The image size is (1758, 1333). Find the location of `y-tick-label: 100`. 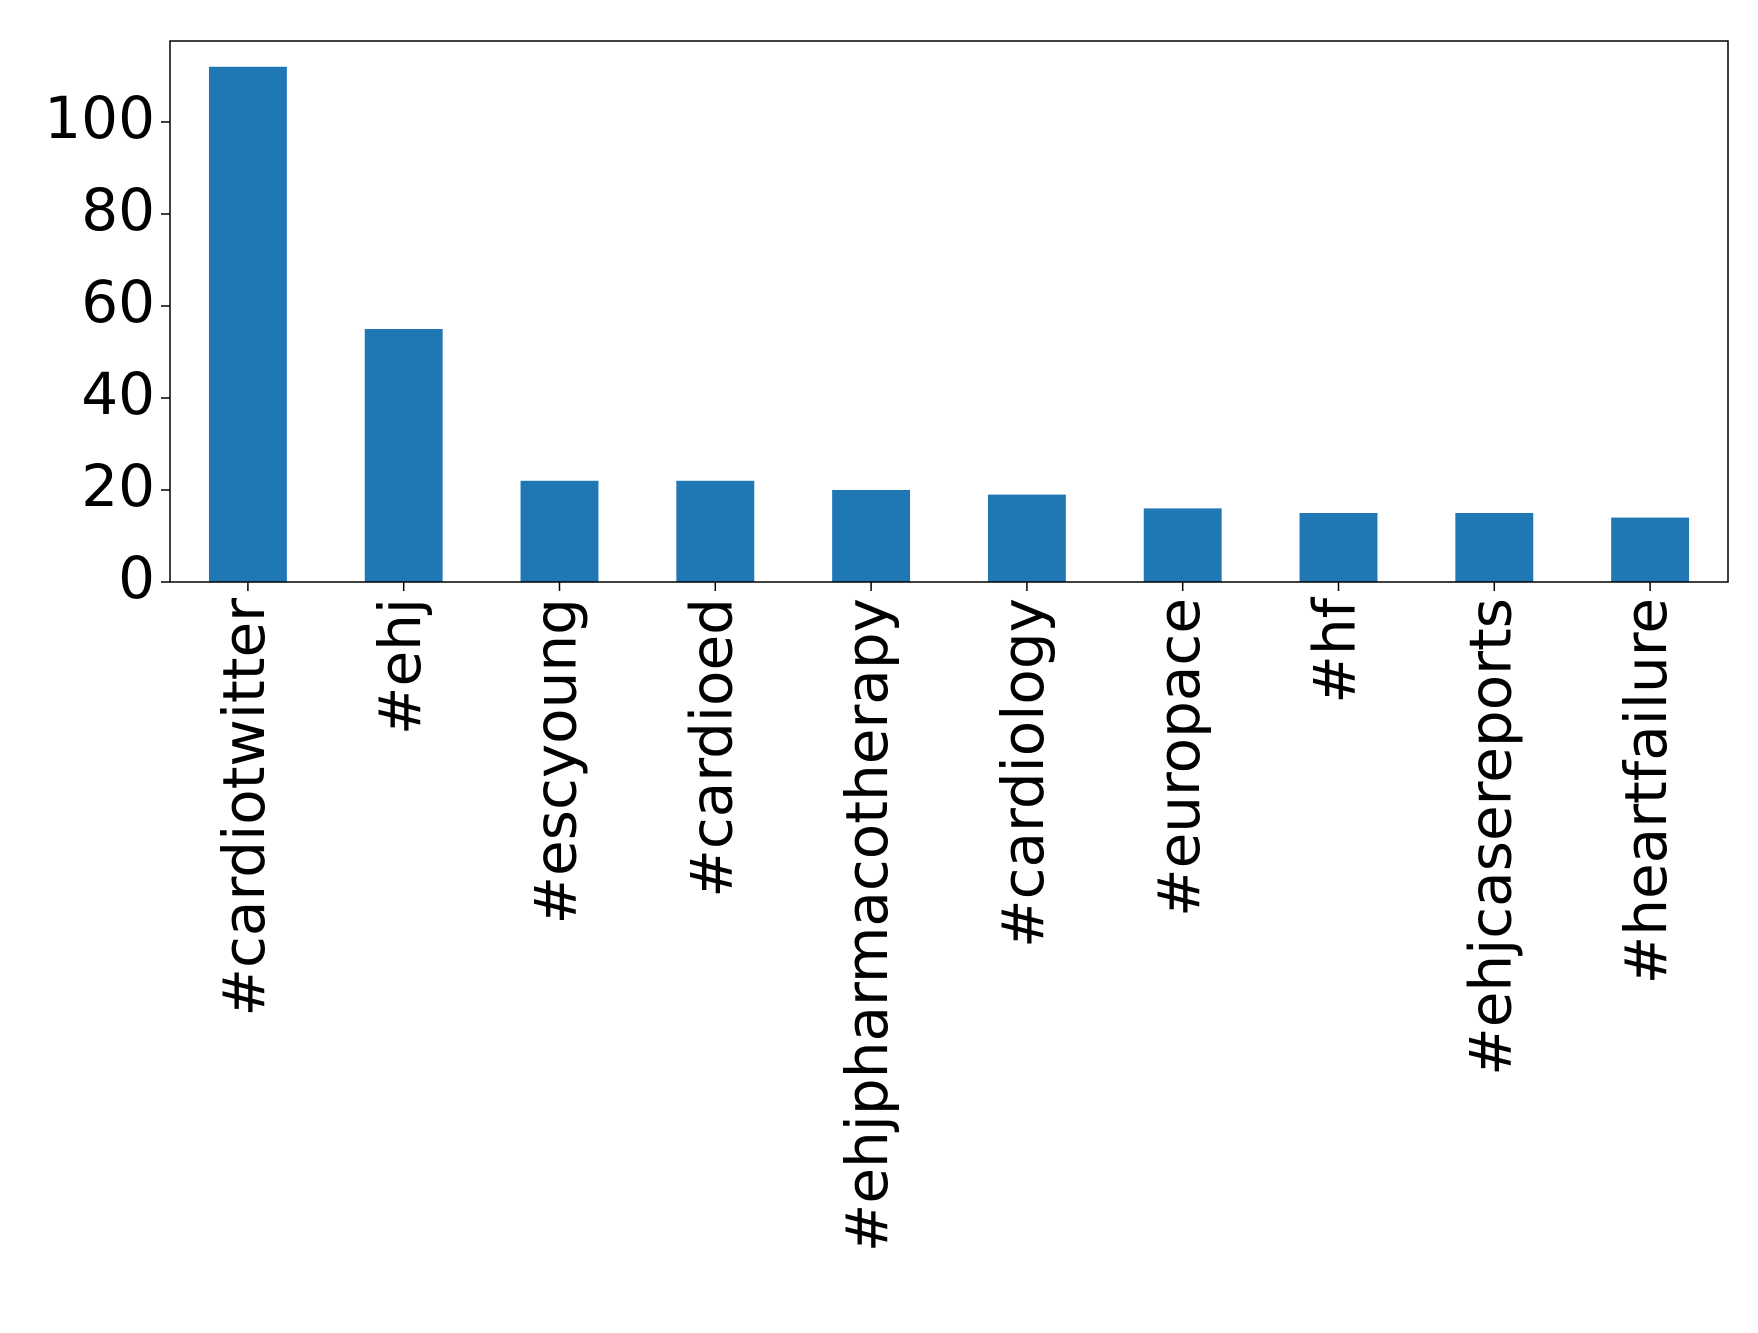

y-tick-label: 100 is located at coordinates (99, 118).